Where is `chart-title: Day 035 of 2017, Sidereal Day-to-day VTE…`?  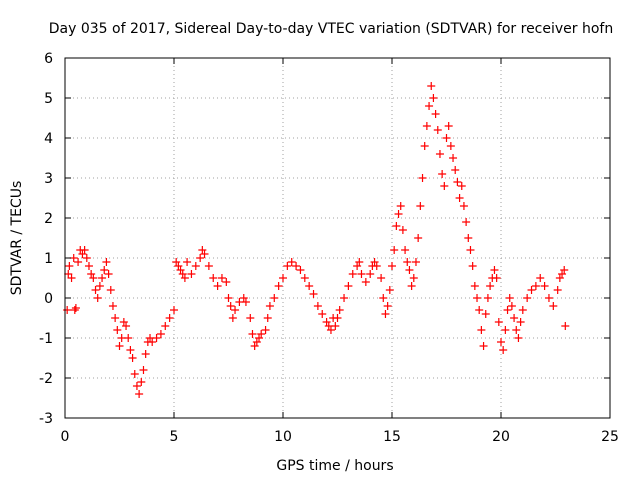
chart-title: Day 035 of 2017, Sidereal Day-to-day VTE… is located at coordinates (331, 29).